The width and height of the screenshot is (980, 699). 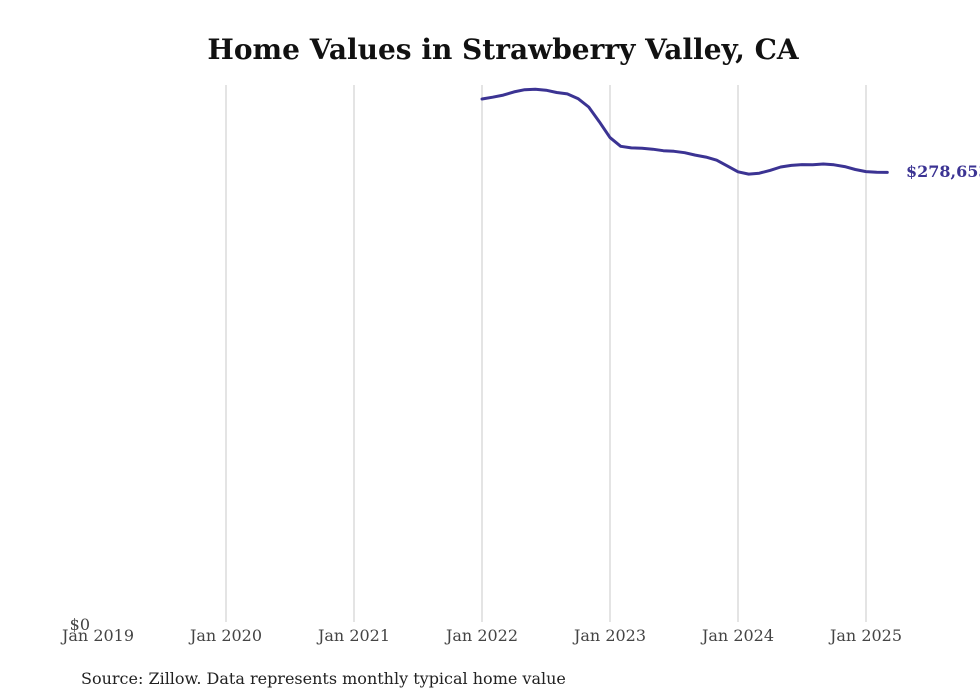 What do you see at coordinates (943, 171) in the screenshot?
I see `end-value-label: $278,653` at bounding box center [943, 171].